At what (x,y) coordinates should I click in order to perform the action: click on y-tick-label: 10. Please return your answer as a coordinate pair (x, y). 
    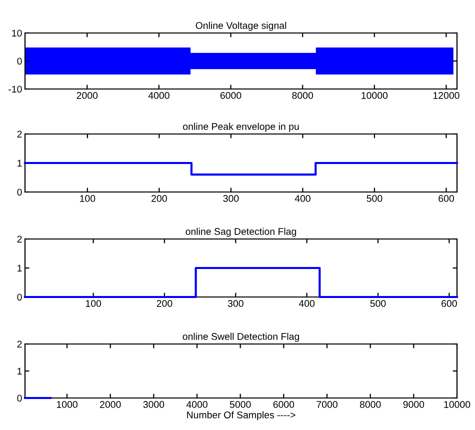
    Looking at the image, I should click on (17, 33).